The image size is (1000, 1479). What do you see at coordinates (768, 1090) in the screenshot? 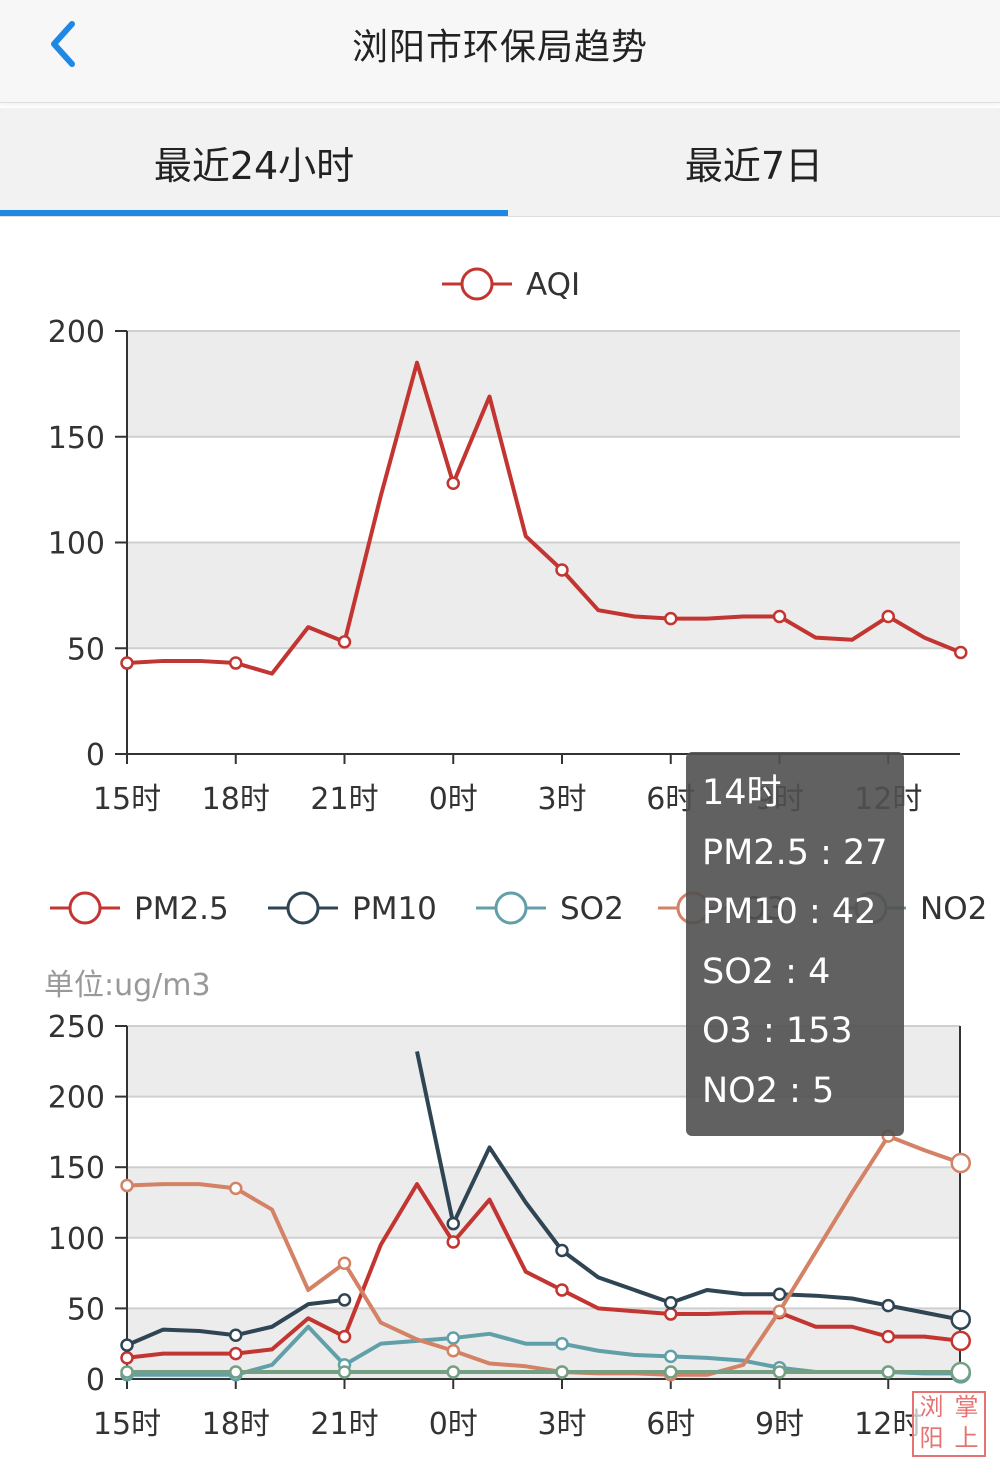
I see `tooltip-line: NO2 : 5` at bounding box center [768, 1090].